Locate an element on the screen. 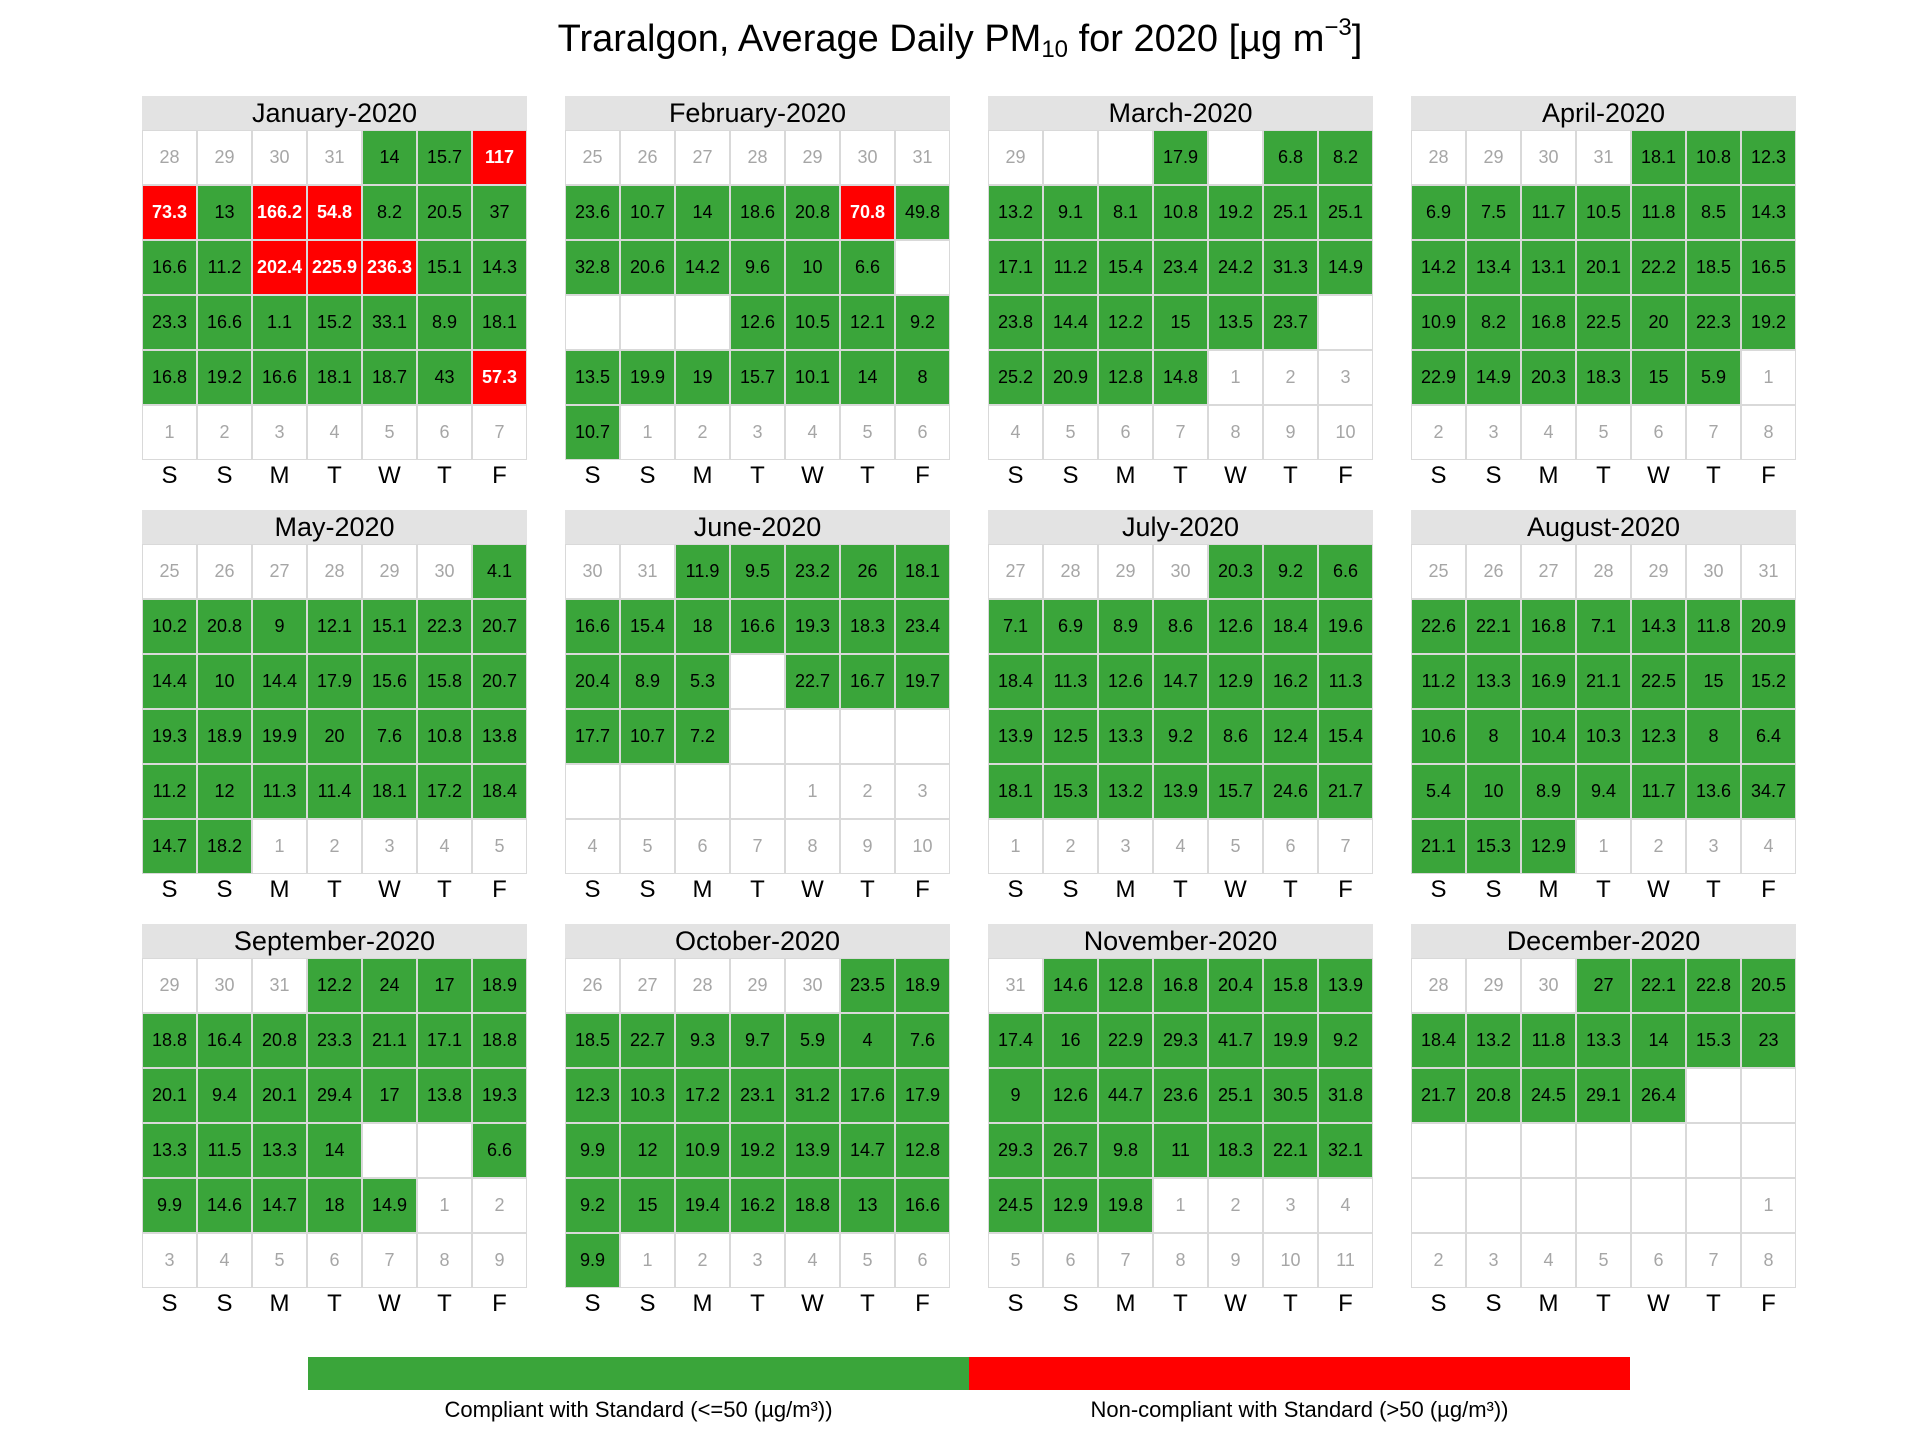 The image size is (1920, 1440). pm10-cell-compliant: 9.5 is located at coordinates (757, 571).